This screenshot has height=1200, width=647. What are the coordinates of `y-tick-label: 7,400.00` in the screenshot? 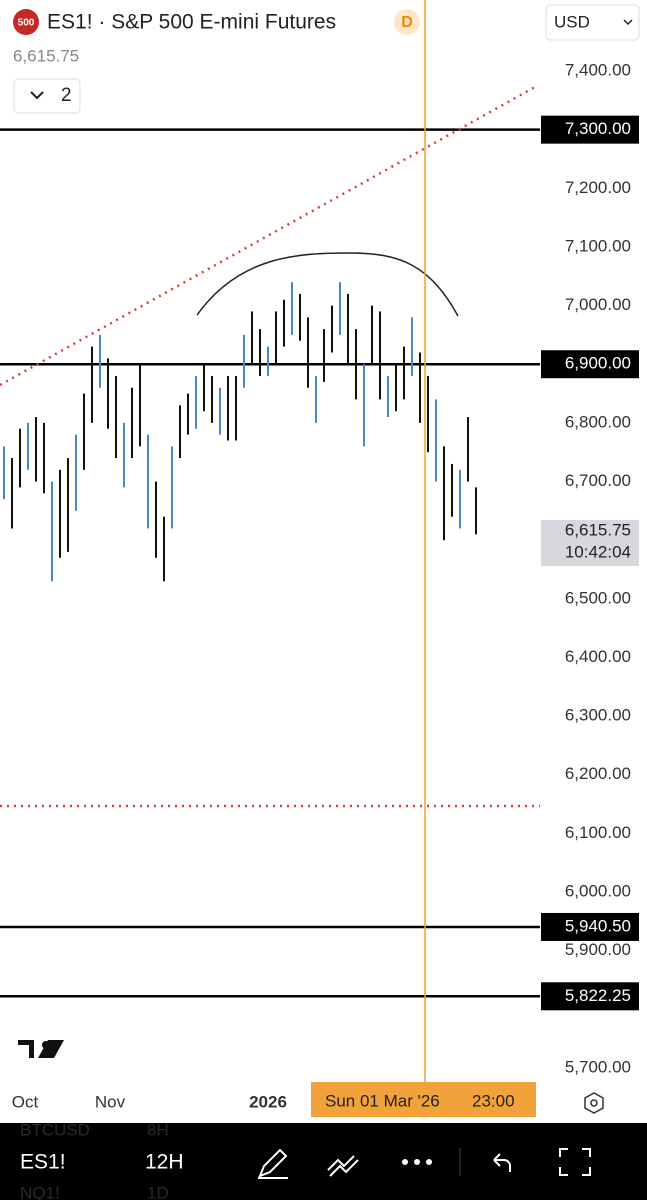 It's located at (598, 69).